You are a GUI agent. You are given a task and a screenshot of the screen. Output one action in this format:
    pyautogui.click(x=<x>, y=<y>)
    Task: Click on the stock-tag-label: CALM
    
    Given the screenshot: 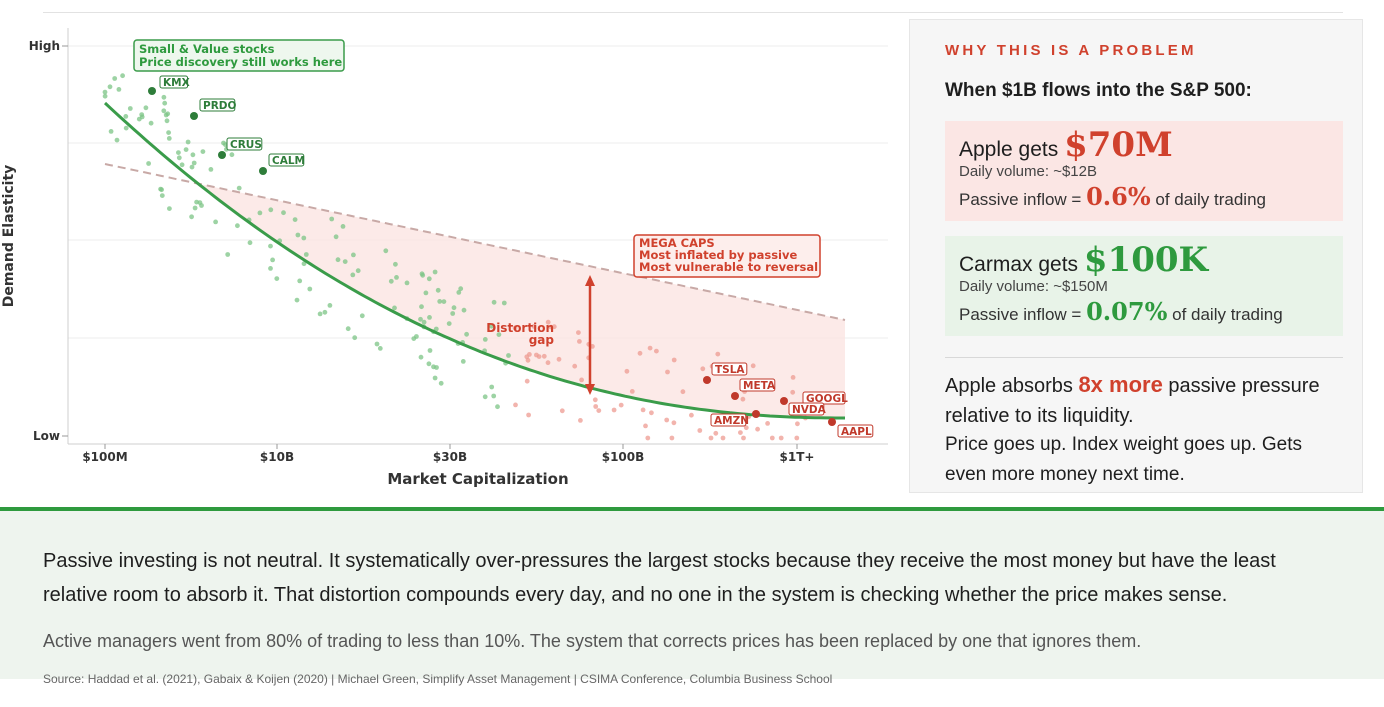 What is the action you would take?
    pyautogui.click(x=288, y=161)
    